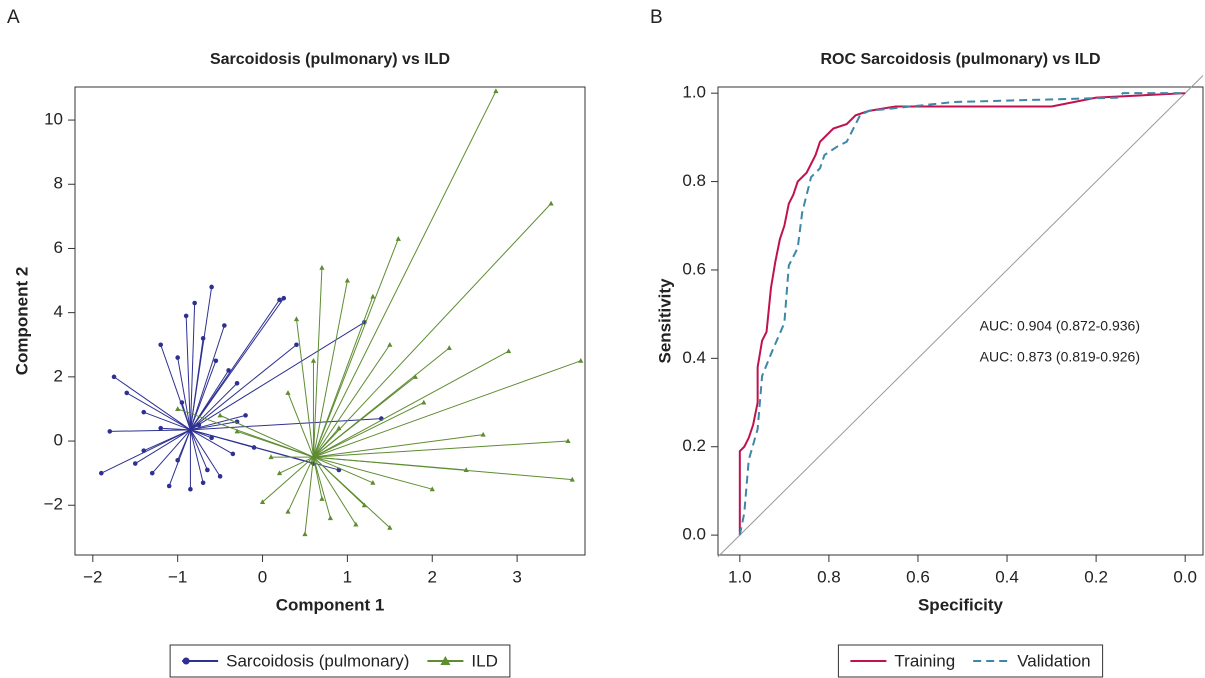  I want to click on y-axis-label: Component 2, so click(21, 321).